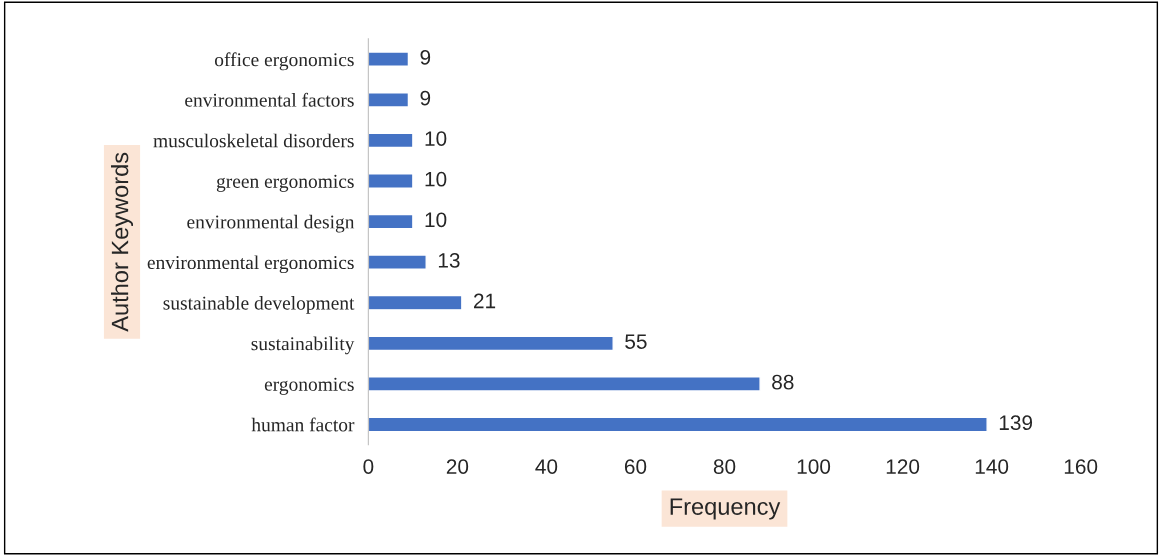 This screenshot has height=556, width=1162. What do you see at coordinates (259, 305) in the screenshot?
I see `y-tick-label: sustainable development` at bounding box center [259, 305].